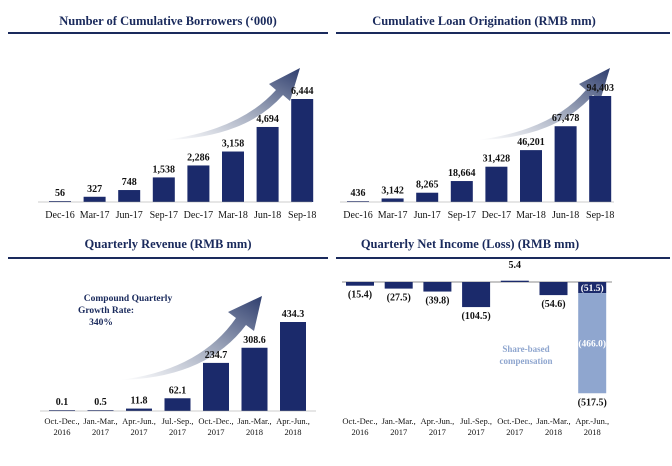 The height and width of the screenshot is (466, 672). Describe the element at coordinates (293, 432) in the screenshot. I see `revenue-tick-7-line-2: 2018` at that location.